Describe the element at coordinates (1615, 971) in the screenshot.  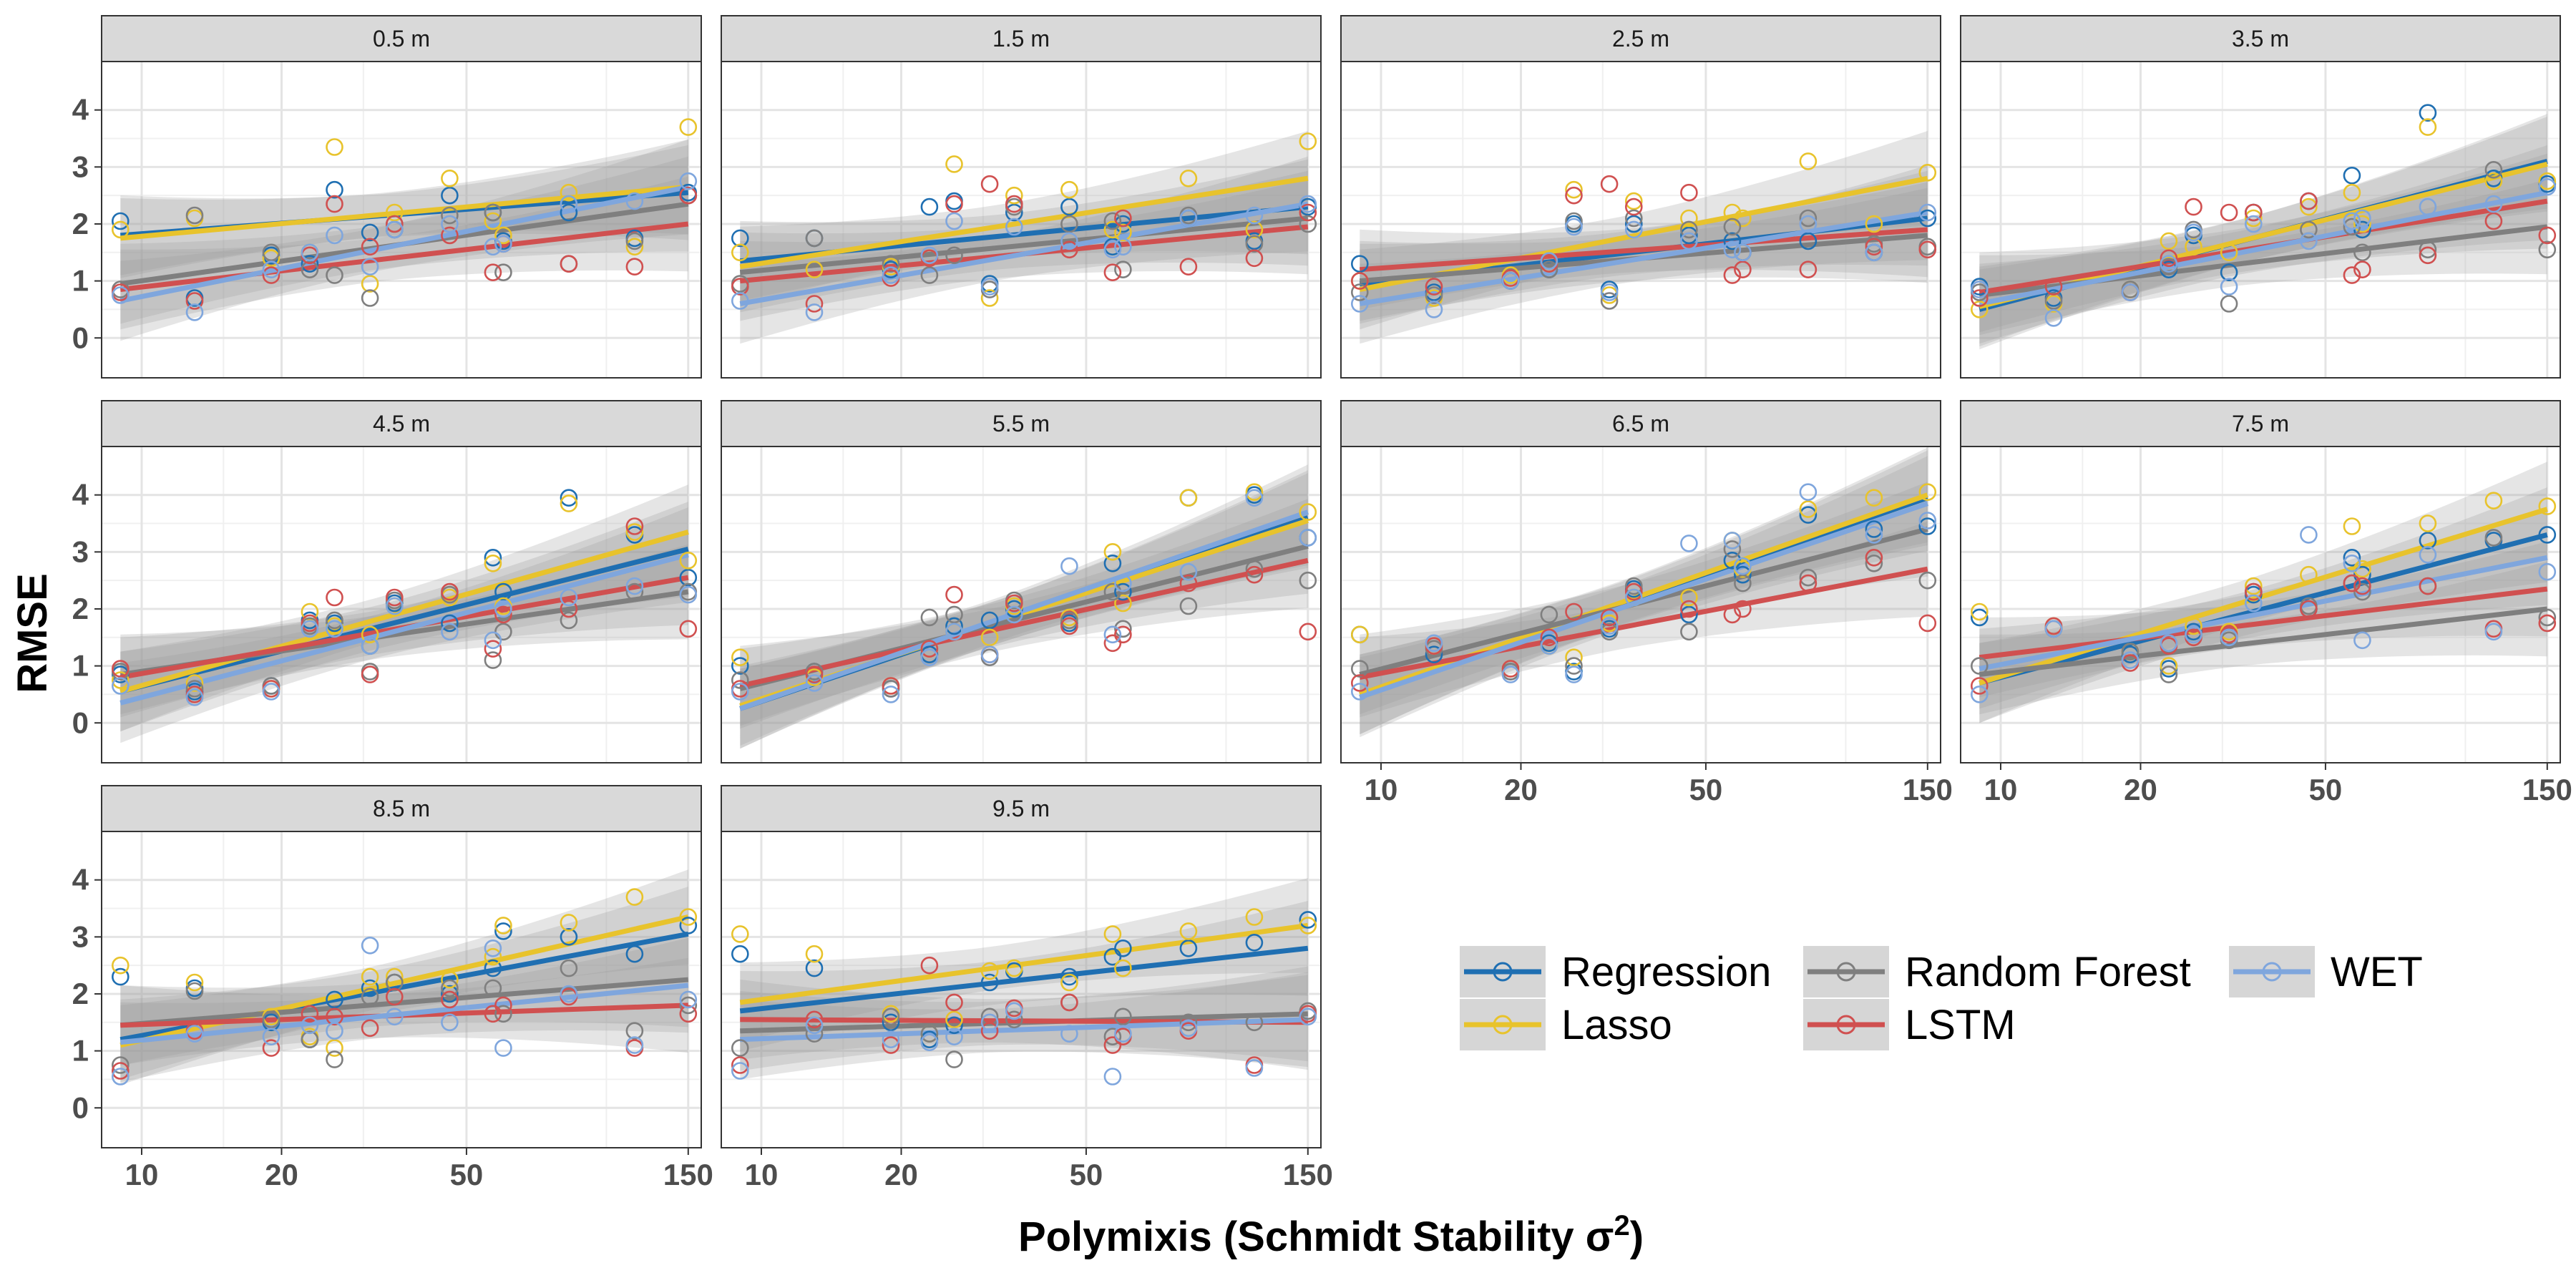
I see `legend-item-regression: Regression` at that location.